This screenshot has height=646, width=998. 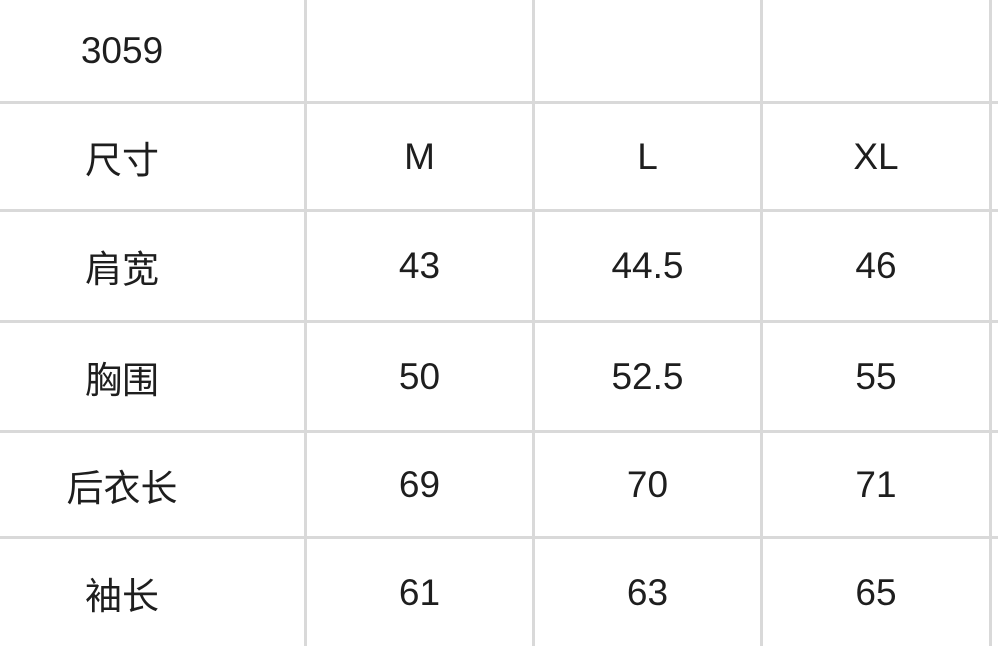 I want to click on table-cell: 70, so click(x=647, y=484).